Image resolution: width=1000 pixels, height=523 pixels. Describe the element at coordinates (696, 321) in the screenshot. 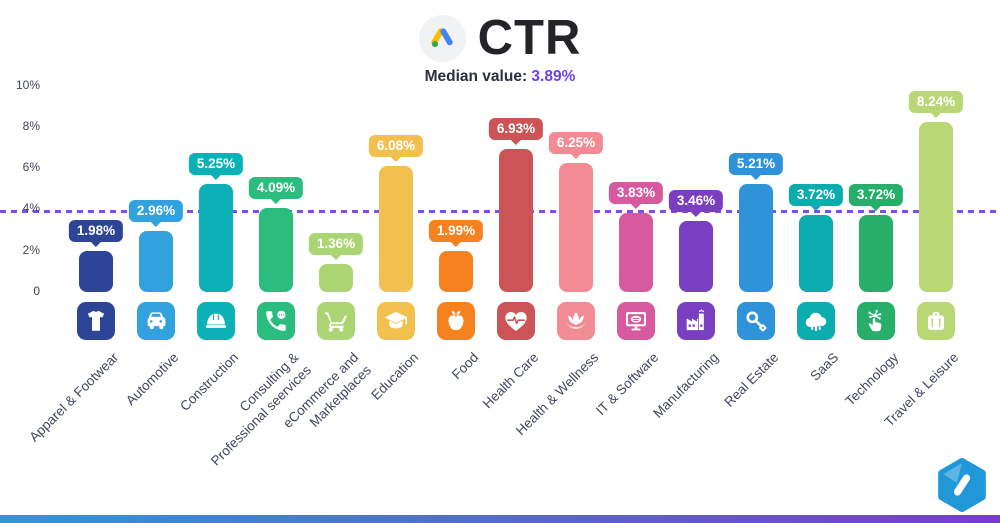

I see `factory-icon` at that location.